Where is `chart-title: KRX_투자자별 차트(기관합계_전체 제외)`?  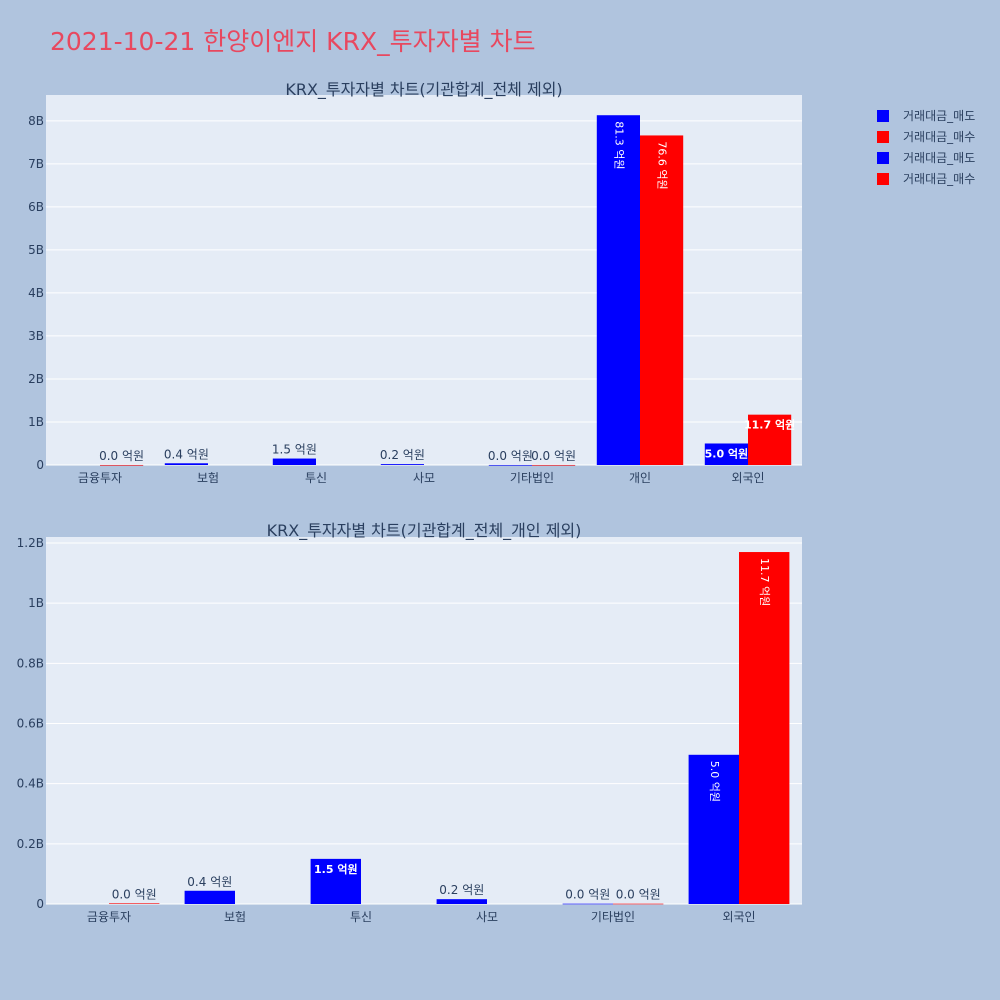
chart-title: KRX_투자자별 차트(기관합계_전체 제외) is located at coordinates (423, 90).